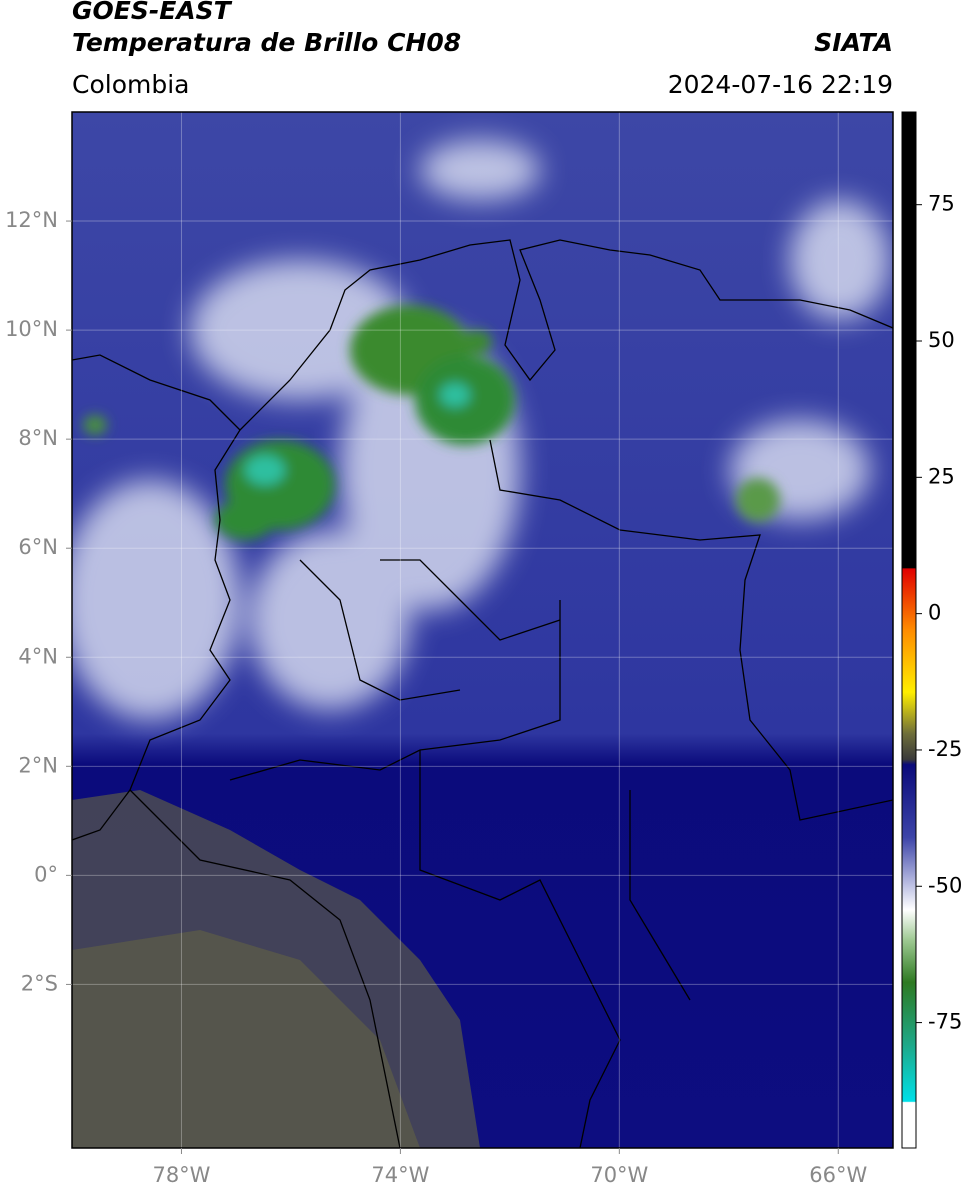 The height and width of the screenshot is (1194, 966). What do you see at coordinates (38, 765) in the screenshot?
I see `y-tick-label: 2°N` at bounding box center [38, 765].